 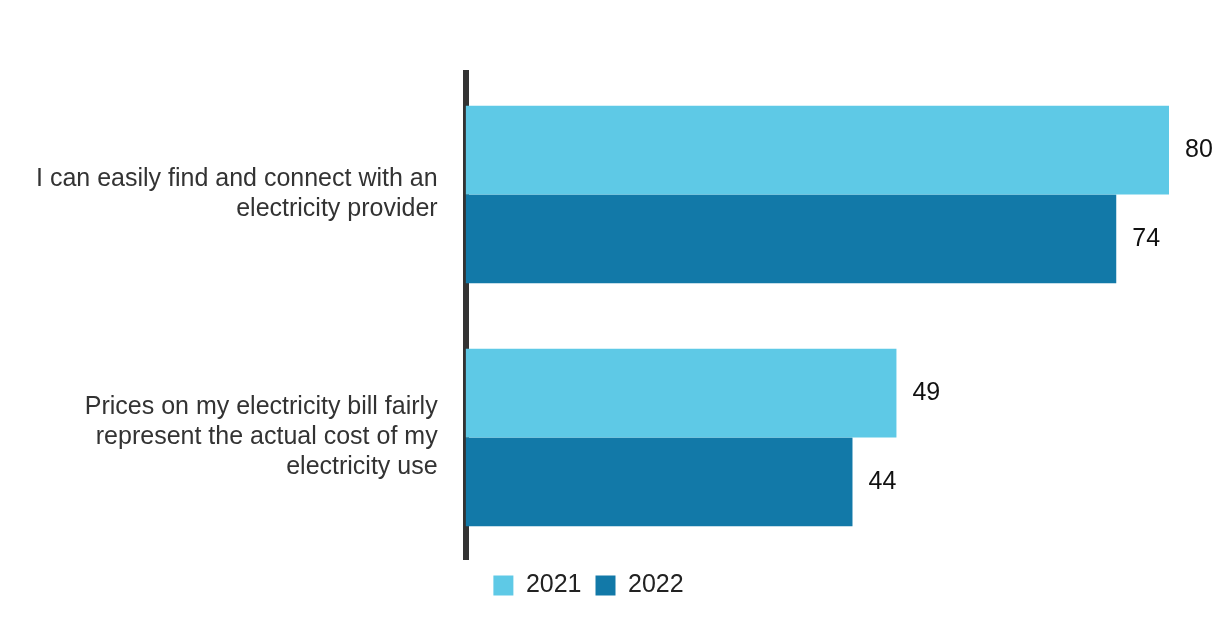 I want to click on data-label: 74, so click(x=1146, y=236).